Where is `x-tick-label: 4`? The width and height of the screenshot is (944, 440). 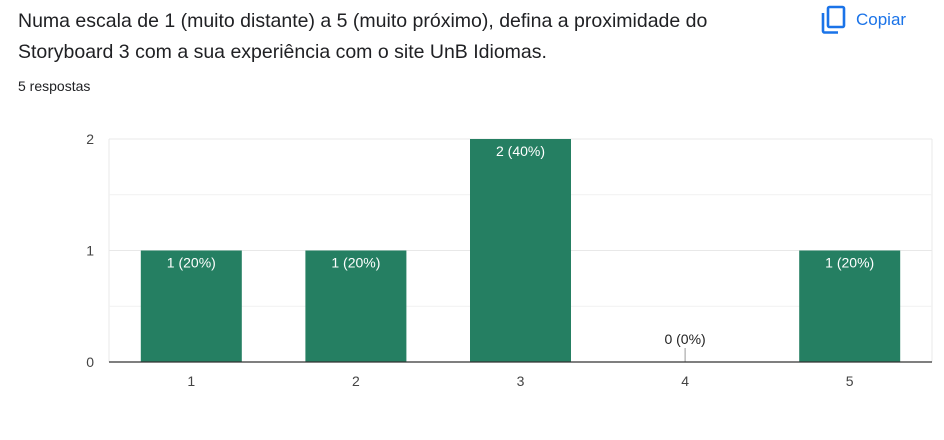
x-tick-label: 4 is located at coordinates (685, 381).